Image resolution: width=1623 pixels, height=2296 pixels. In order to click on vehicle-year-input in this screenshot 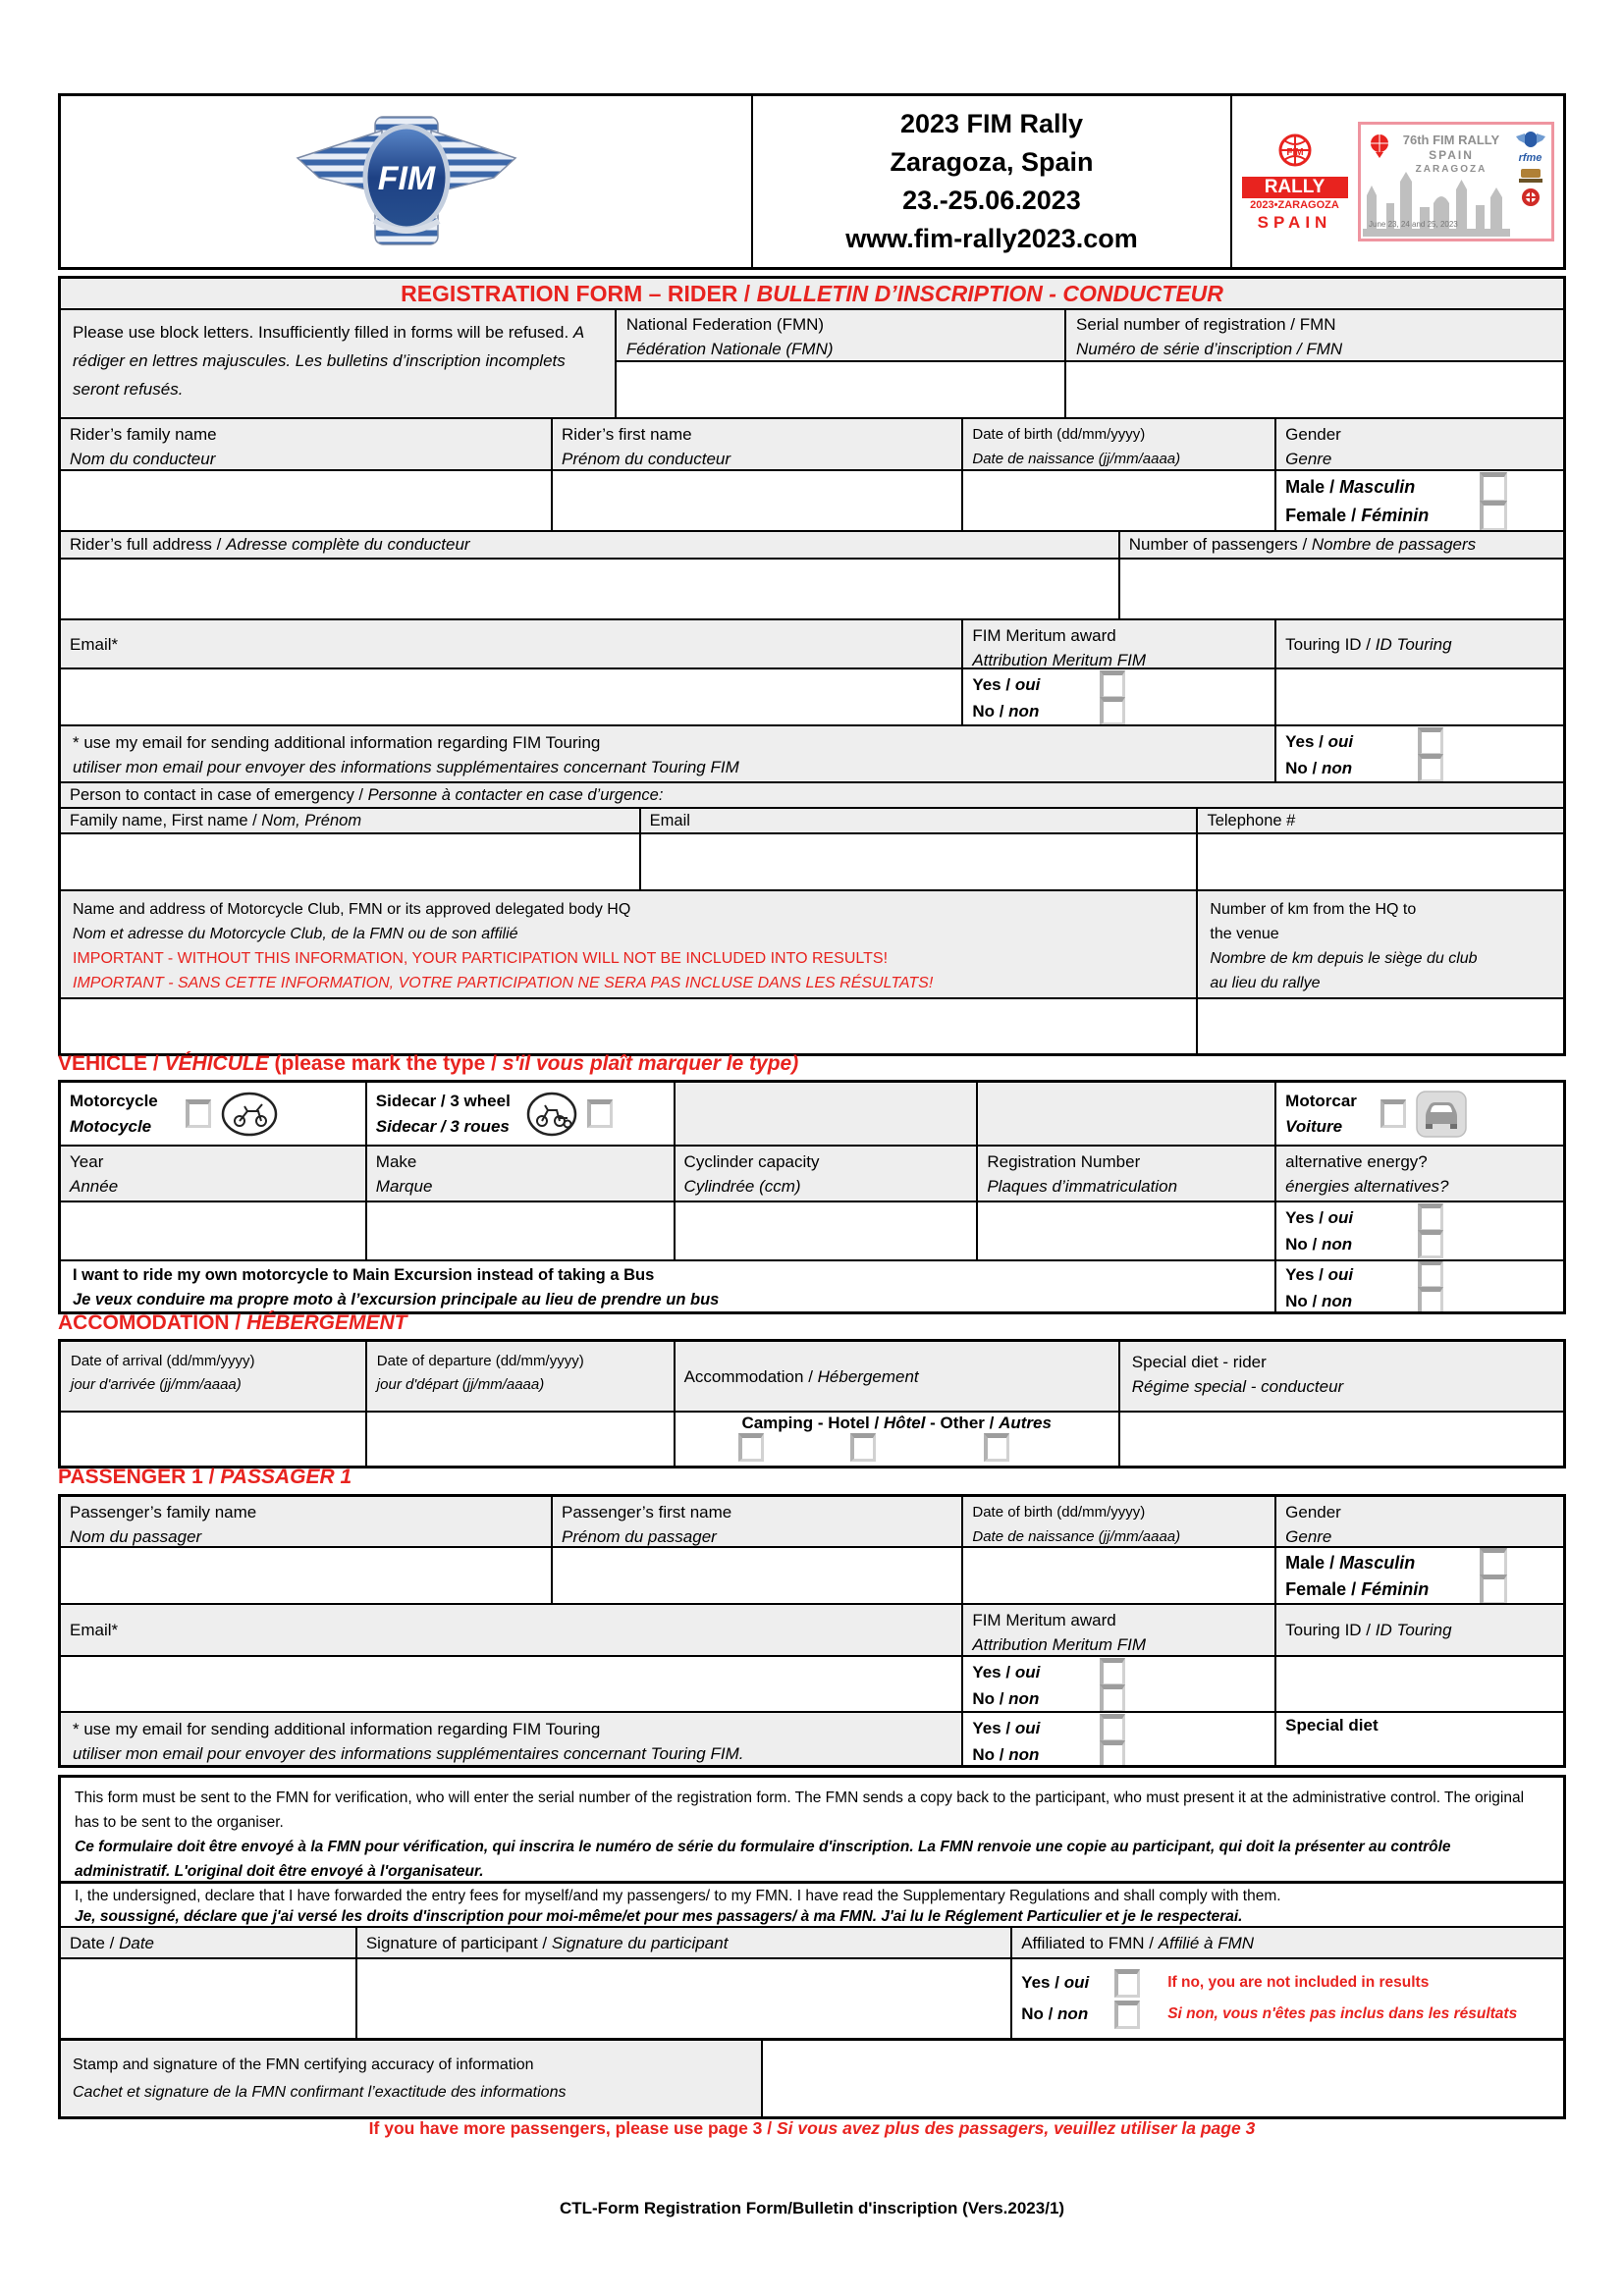, I will do `click(213, 1230)`.